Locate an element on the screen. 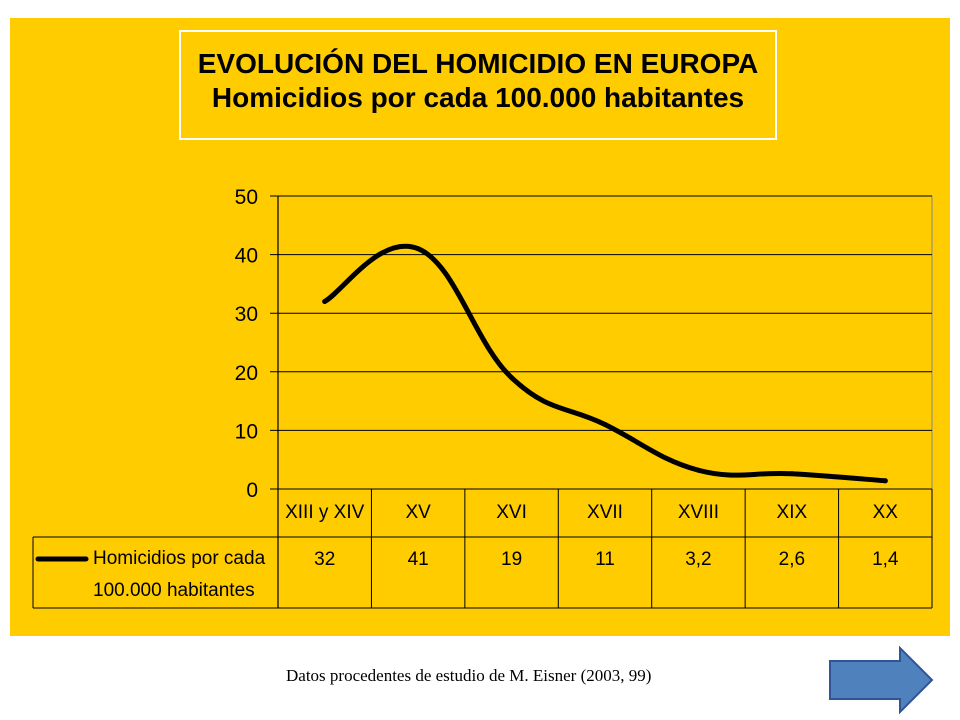  data-value-label: 1,4 is located at coordinates (885, 559).